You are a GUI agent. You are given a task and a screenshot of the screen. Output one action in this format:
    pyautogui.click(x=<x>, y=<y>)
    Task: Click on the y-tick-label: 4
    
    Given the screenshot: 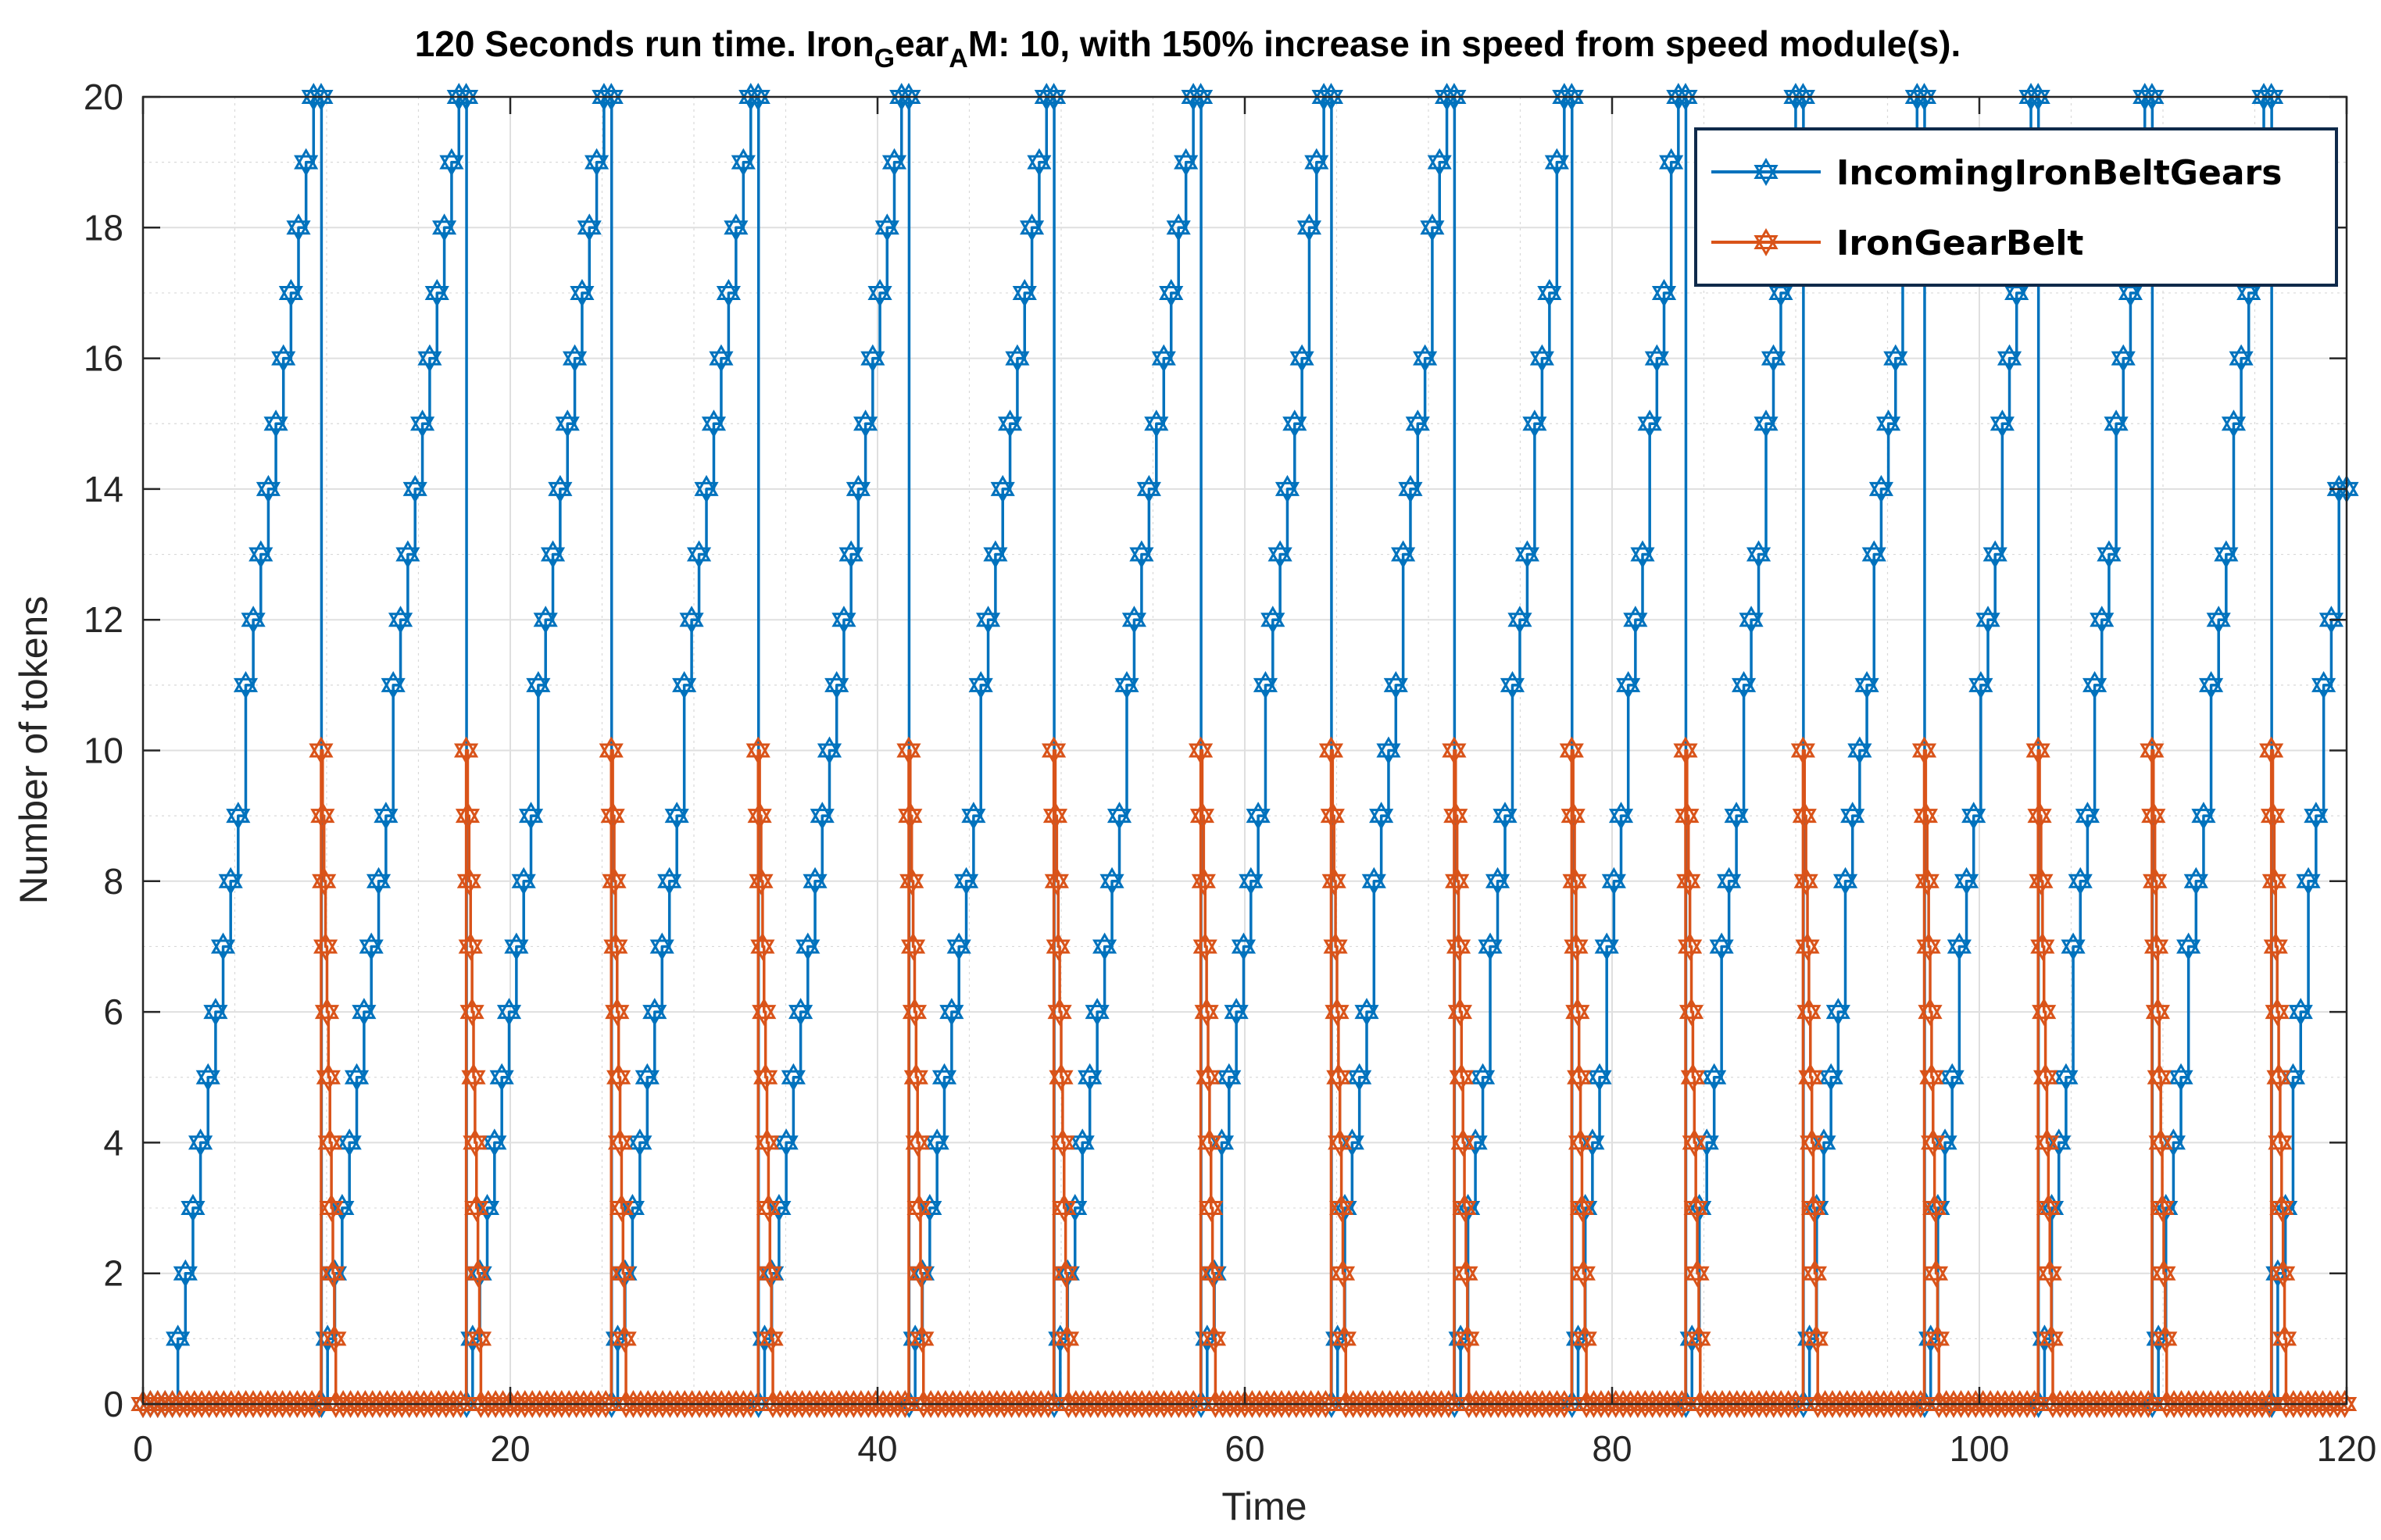 What is the action you would take?
    pyautogui.click(x=113, y=1142)
    